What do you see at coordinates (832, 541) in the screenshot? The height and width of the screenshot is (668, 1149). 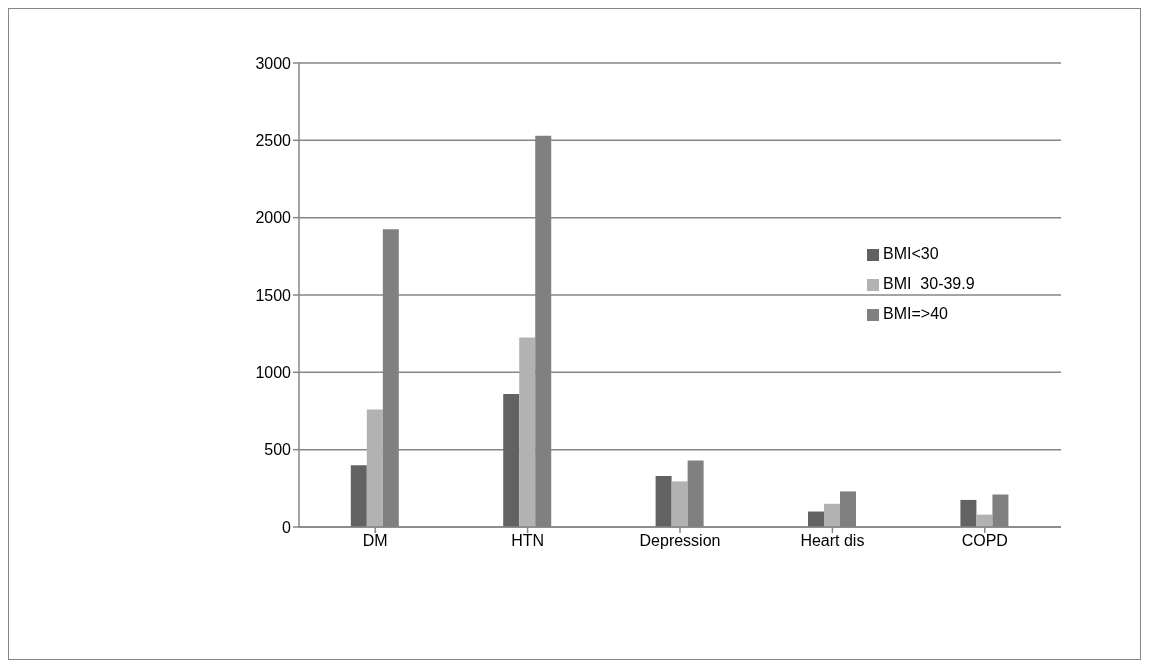 I see `x-tick-label: Heart dis` at bounding box center [832, 541].